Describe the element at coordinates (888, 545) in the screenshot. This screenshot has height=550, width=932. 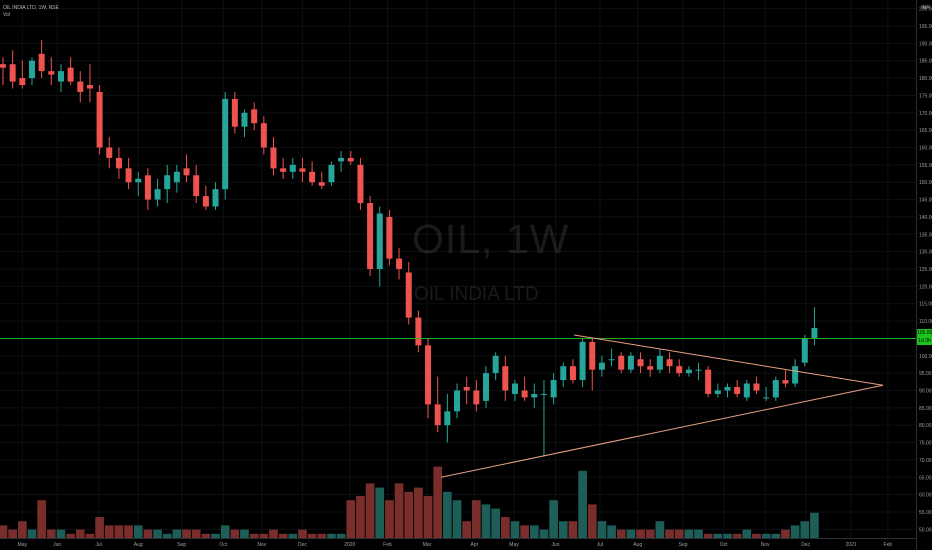
I see `time-tick-label: Feb` at that location.